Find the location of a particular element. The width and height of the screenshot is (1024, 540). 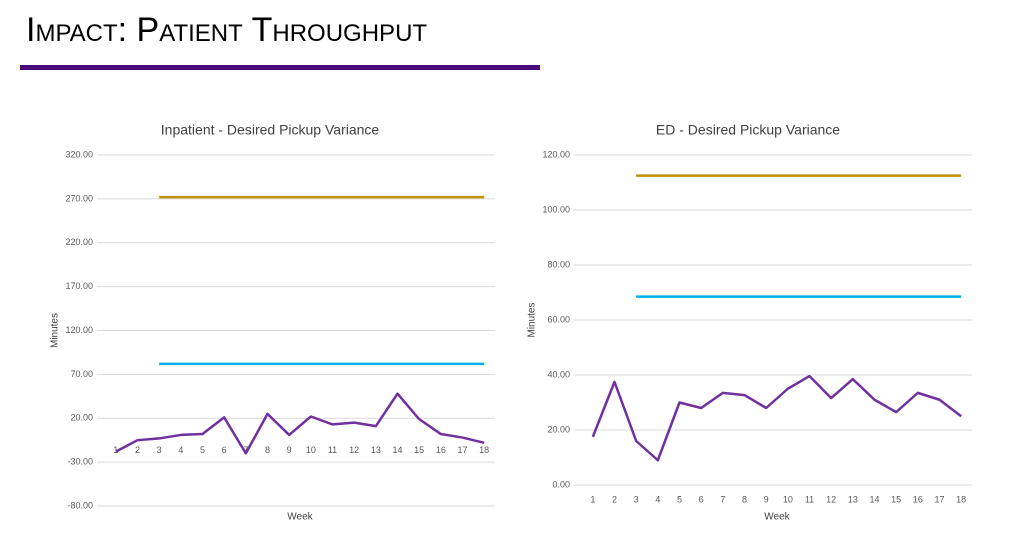

y-tick-label: 220.00 is located at coordinates (79, 242).